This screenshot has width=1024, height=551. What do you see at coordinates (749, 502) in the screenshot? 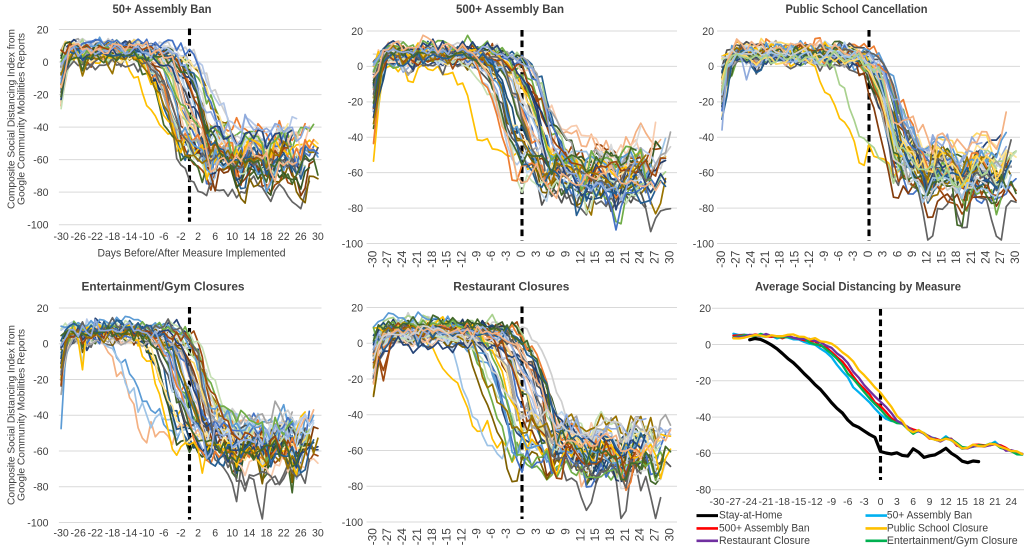
I see `svg-text: -24` at bounding box center [749, 502].